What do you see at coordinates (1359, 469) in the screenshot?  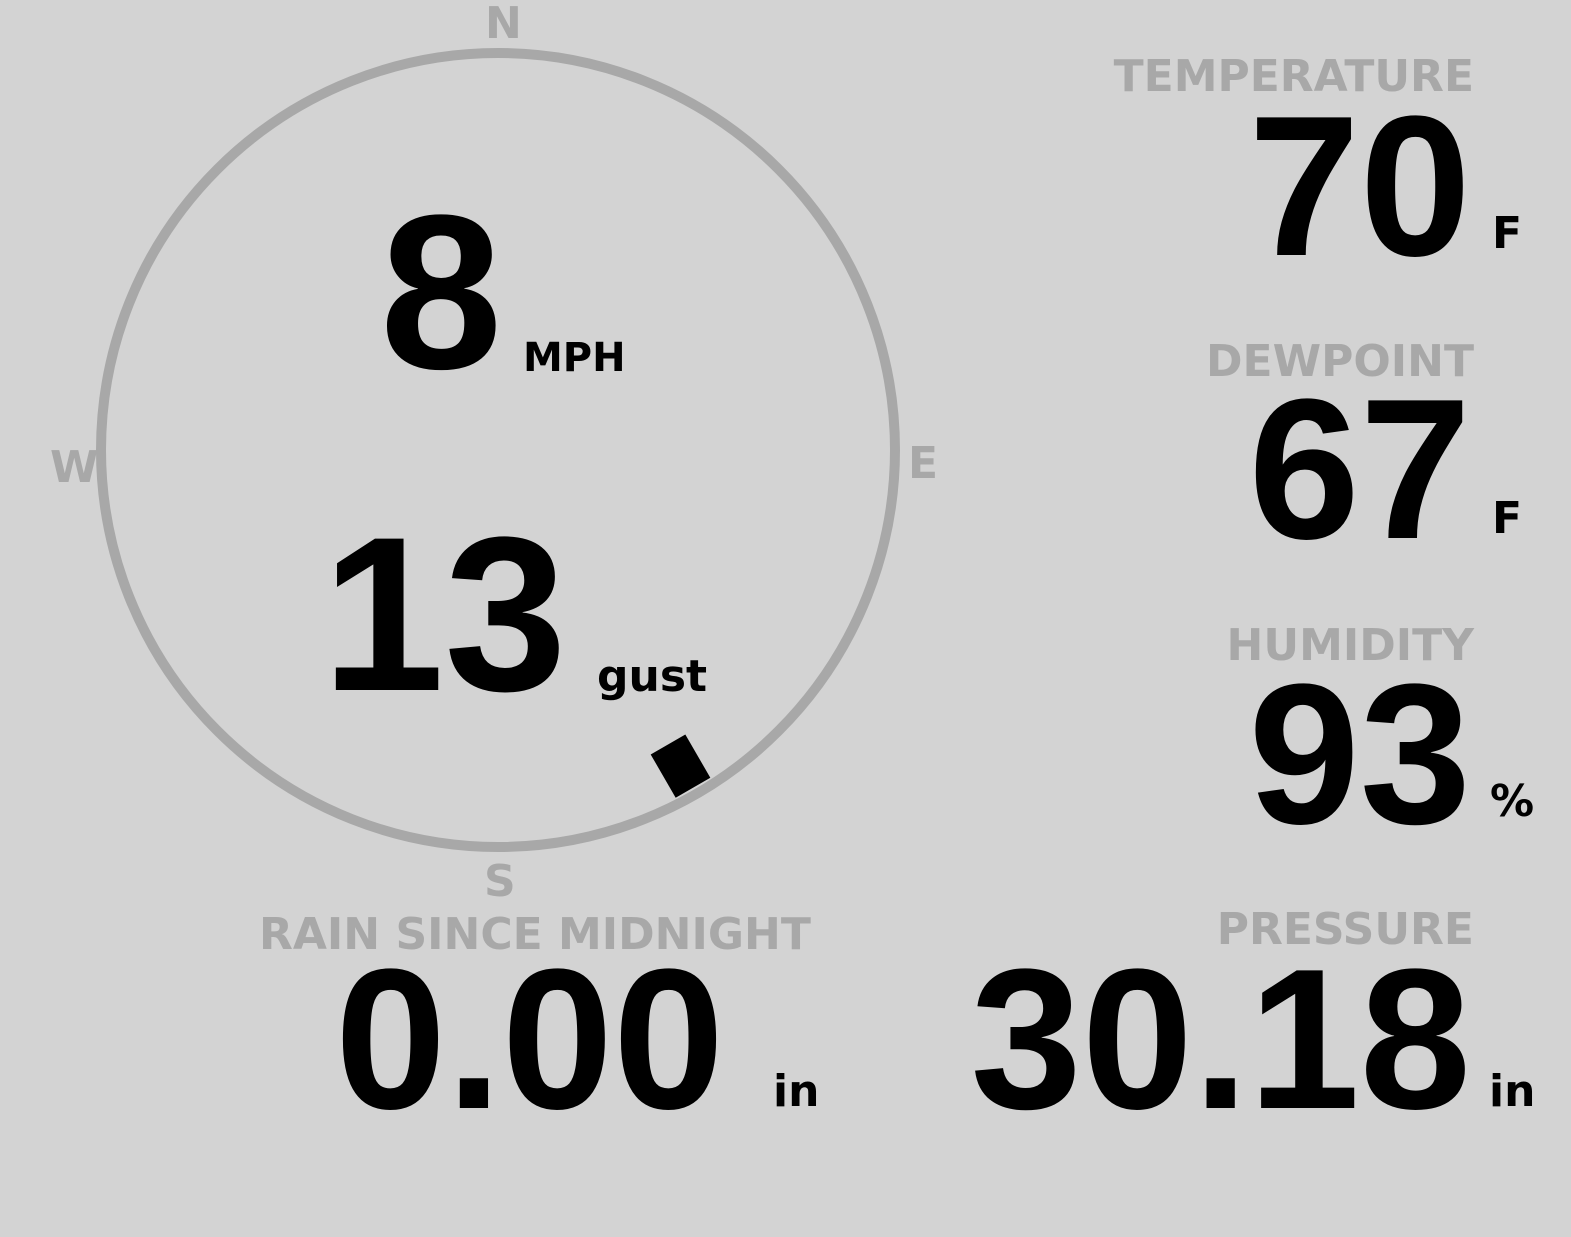 I see `dewpoint-value: 67` at bounding box center [1359, 469].